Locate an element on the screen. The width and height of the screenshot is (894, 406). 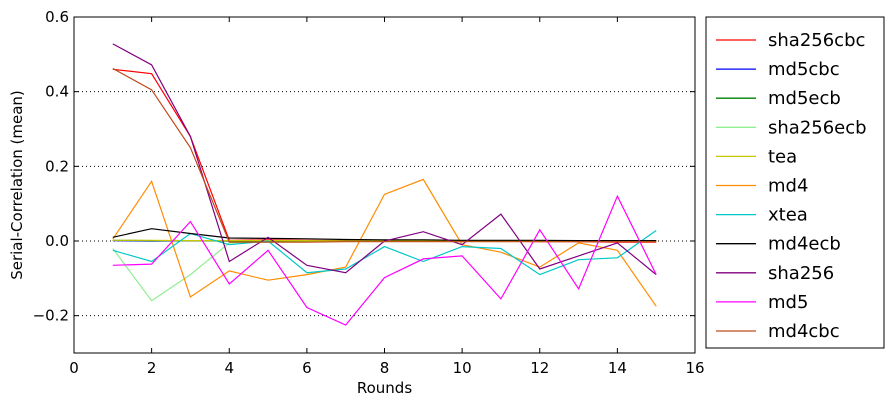
legend-label-sha256cbc: sha256cbc is located at coordinates (816, 40).